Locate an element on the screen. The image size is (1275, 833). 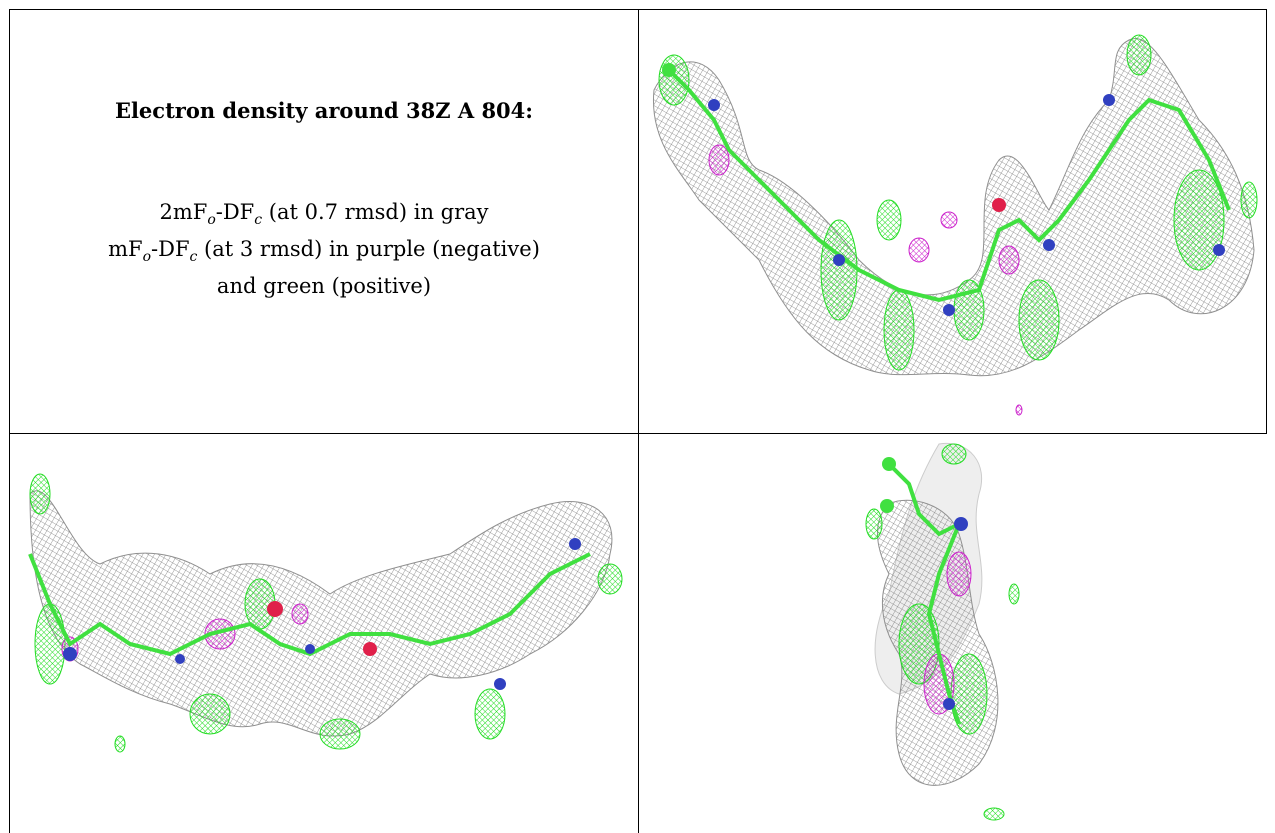
table-border-middle is located at coordinates (638, 421).